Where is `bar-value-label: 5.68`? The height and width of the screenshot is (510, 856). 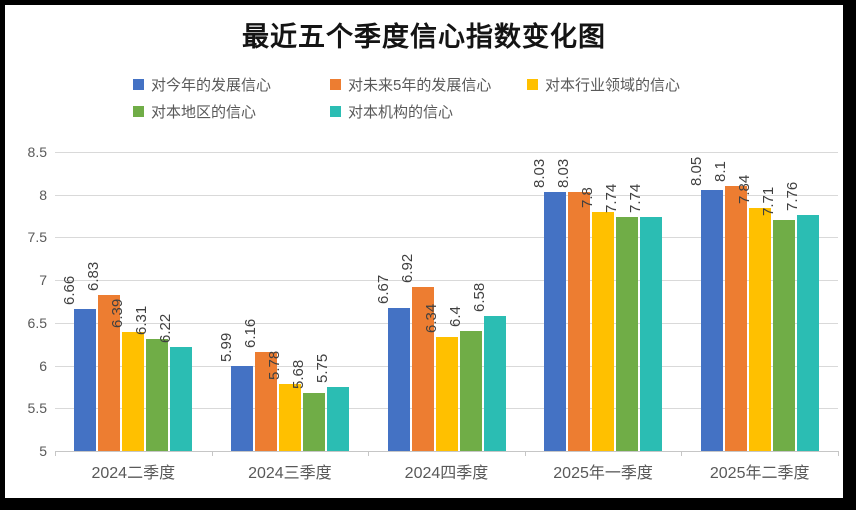
bar-value-label: 5.68 is located at coordinates (298, 374).